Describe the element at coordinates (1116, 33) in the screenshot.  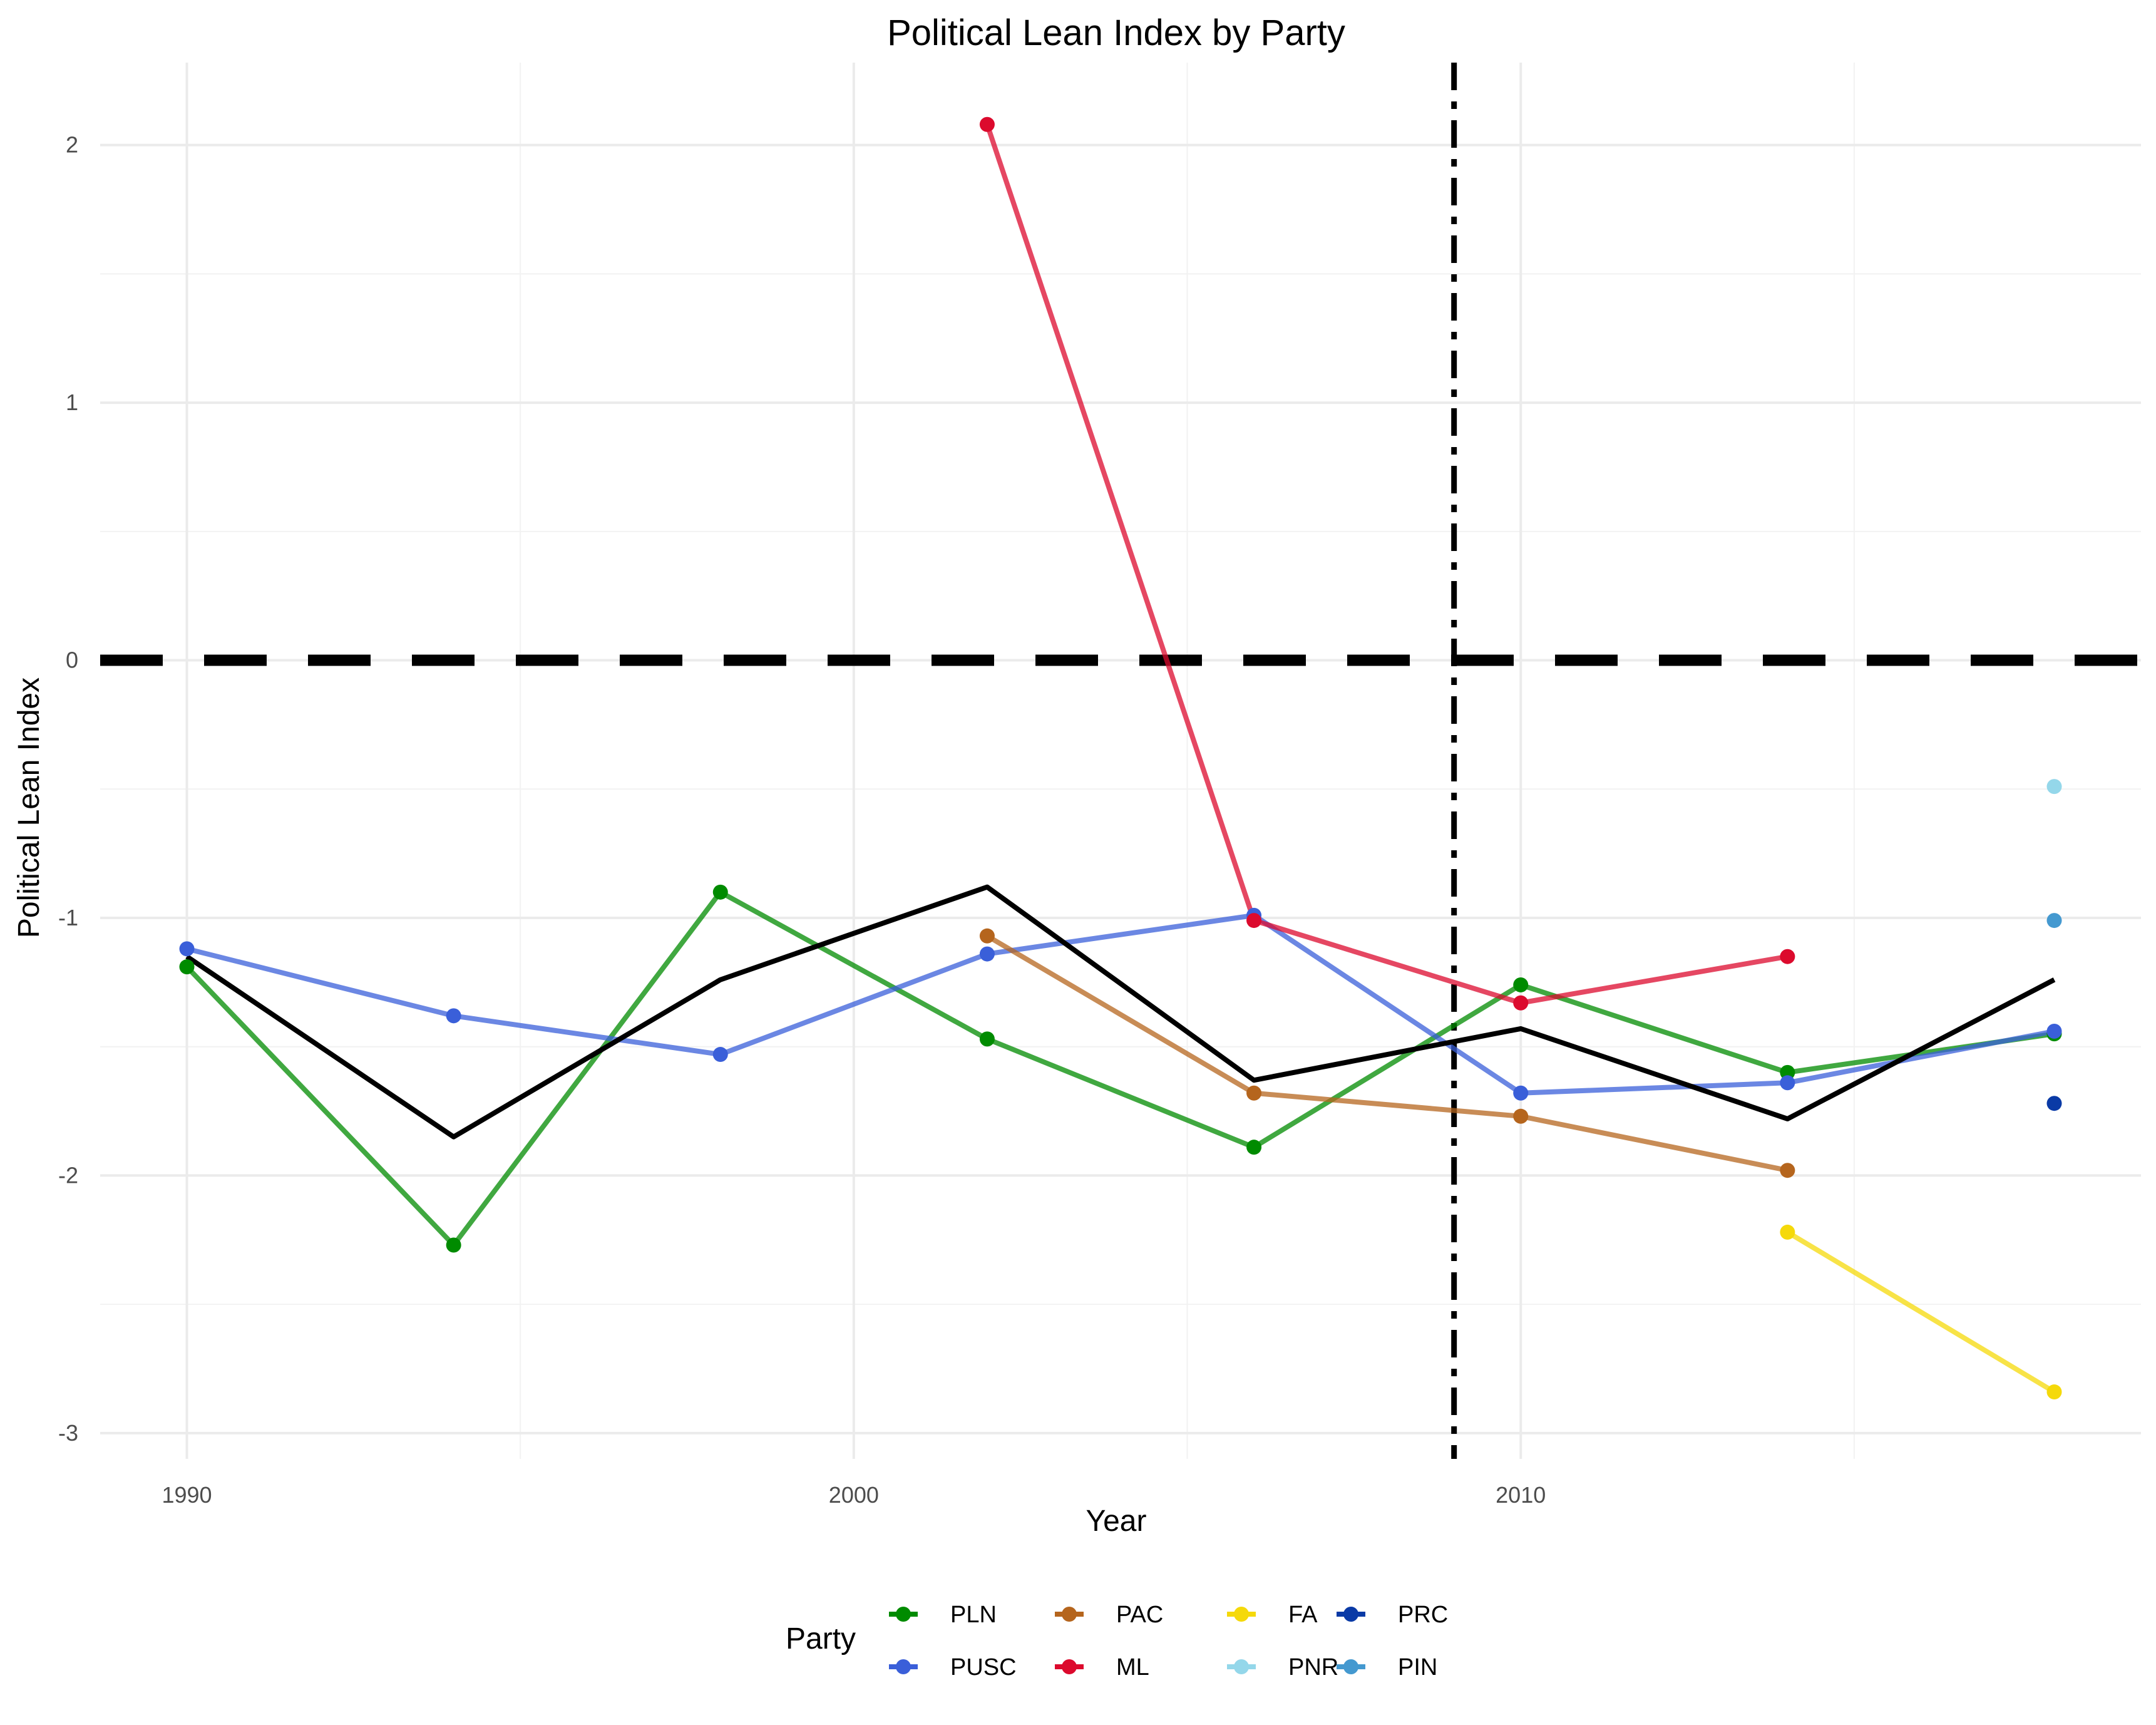
I see `chart-title: Political Lean Index by Party` at that location.